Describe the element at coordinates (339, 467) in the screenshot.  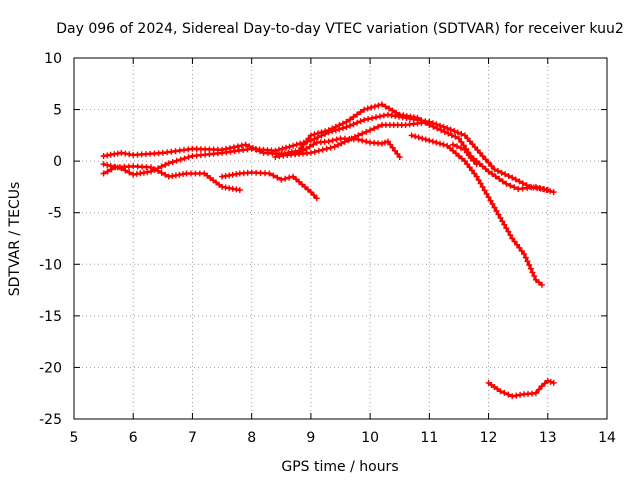
I see `x-axis-label: GPS time / hours` at that location.